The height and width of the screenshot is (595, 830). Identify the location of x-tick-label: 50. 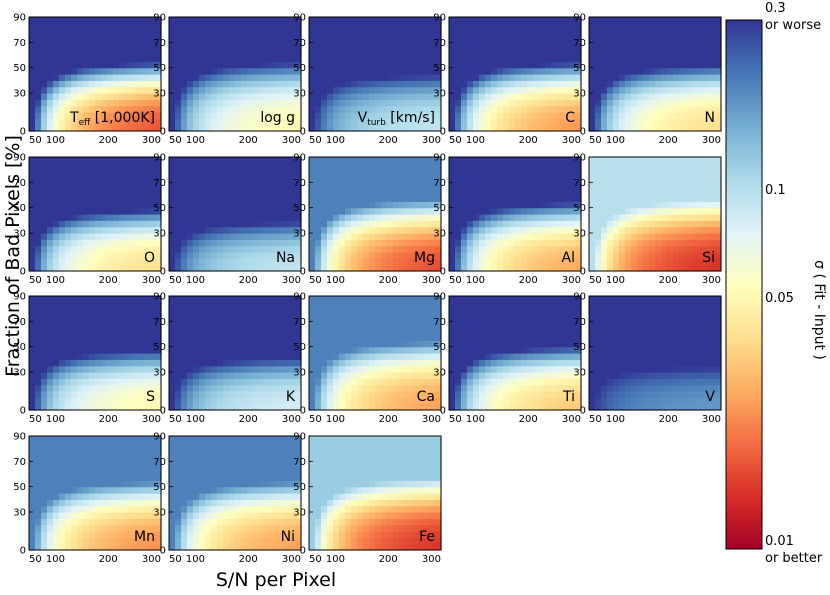
(175, 419).